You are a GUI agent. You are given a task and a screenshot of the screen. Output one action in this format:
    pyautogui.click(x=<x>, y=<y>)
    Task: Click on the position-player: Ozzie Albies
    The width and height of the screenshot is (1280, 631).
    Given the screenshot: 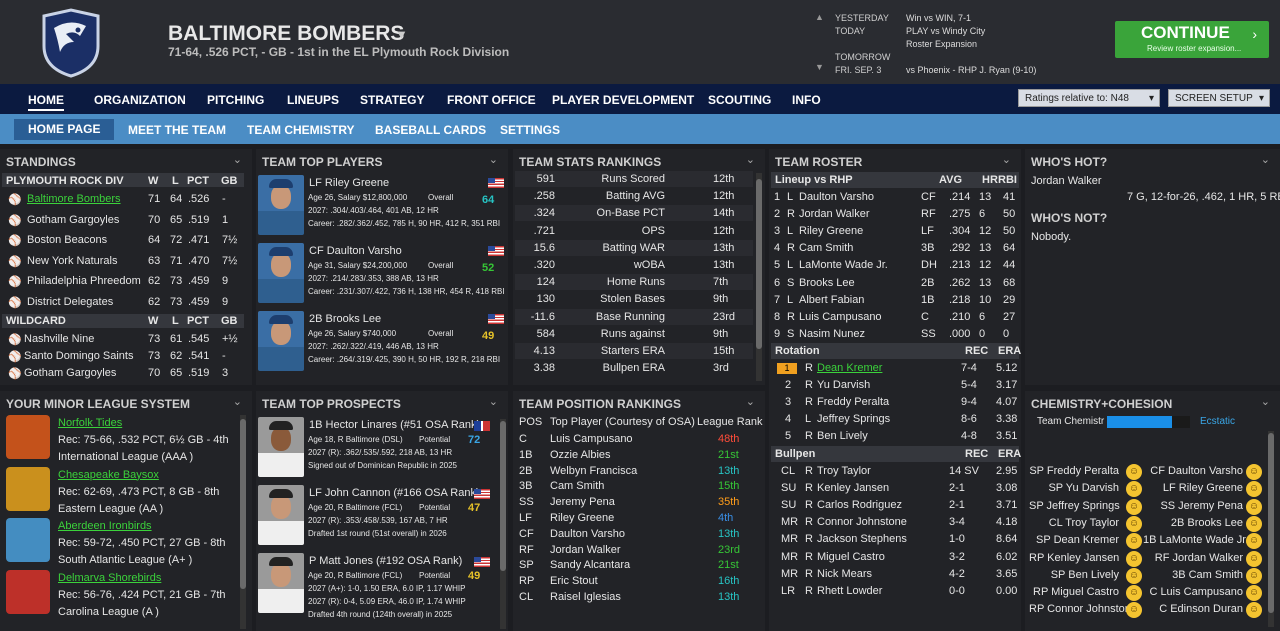 What is the action you would take?
    pyautogui.click(x=580, y=454)
    